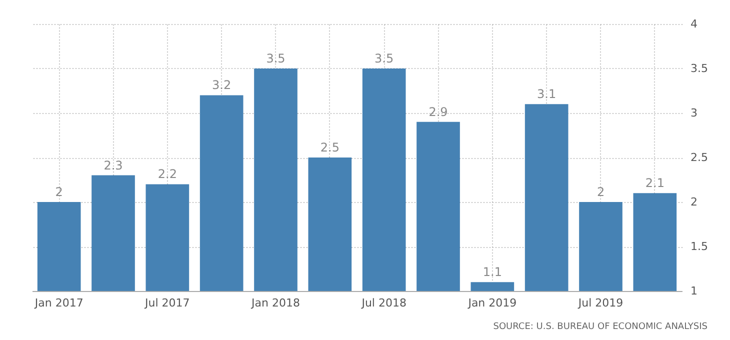  What do you see at coordinates (167, 174) in the screenshot?
I see `data-label: 2.2` at bounding box center [167, 174].